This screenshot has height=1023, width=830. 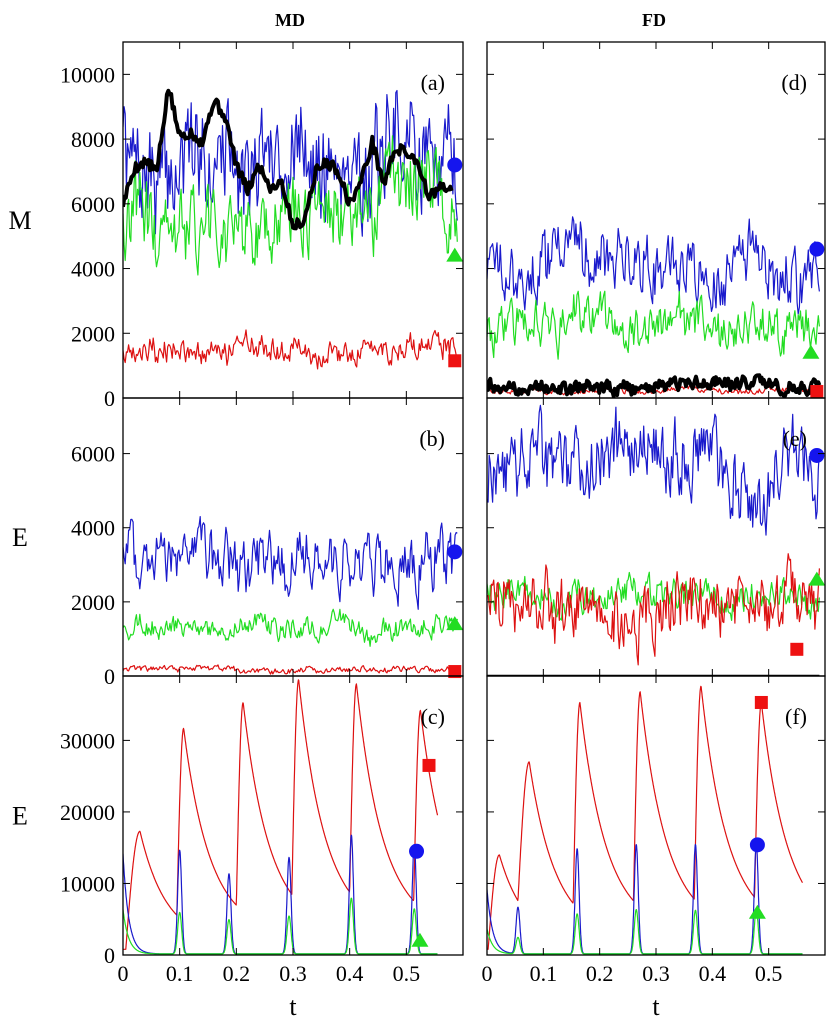 What do you see at coordinates (433, 716) in the screenshot?
I see `panel-label: (c)` at bounding box center [433, 716].